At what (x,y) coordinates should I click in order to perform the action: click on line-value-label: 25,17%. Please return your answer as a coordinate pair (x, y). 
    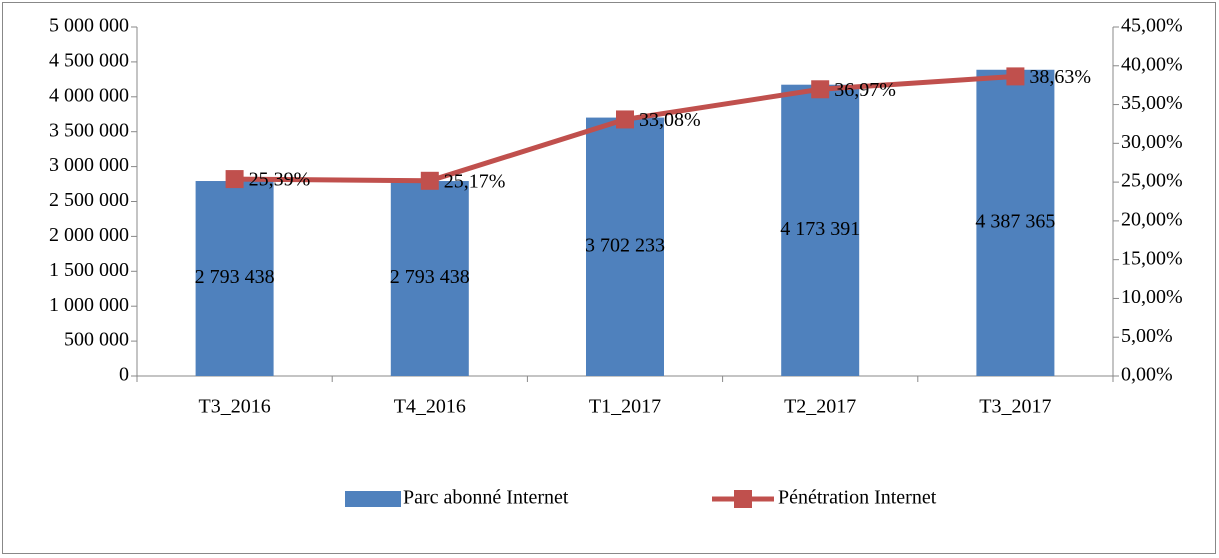
    Looking at the image, I should click on (475, 181).